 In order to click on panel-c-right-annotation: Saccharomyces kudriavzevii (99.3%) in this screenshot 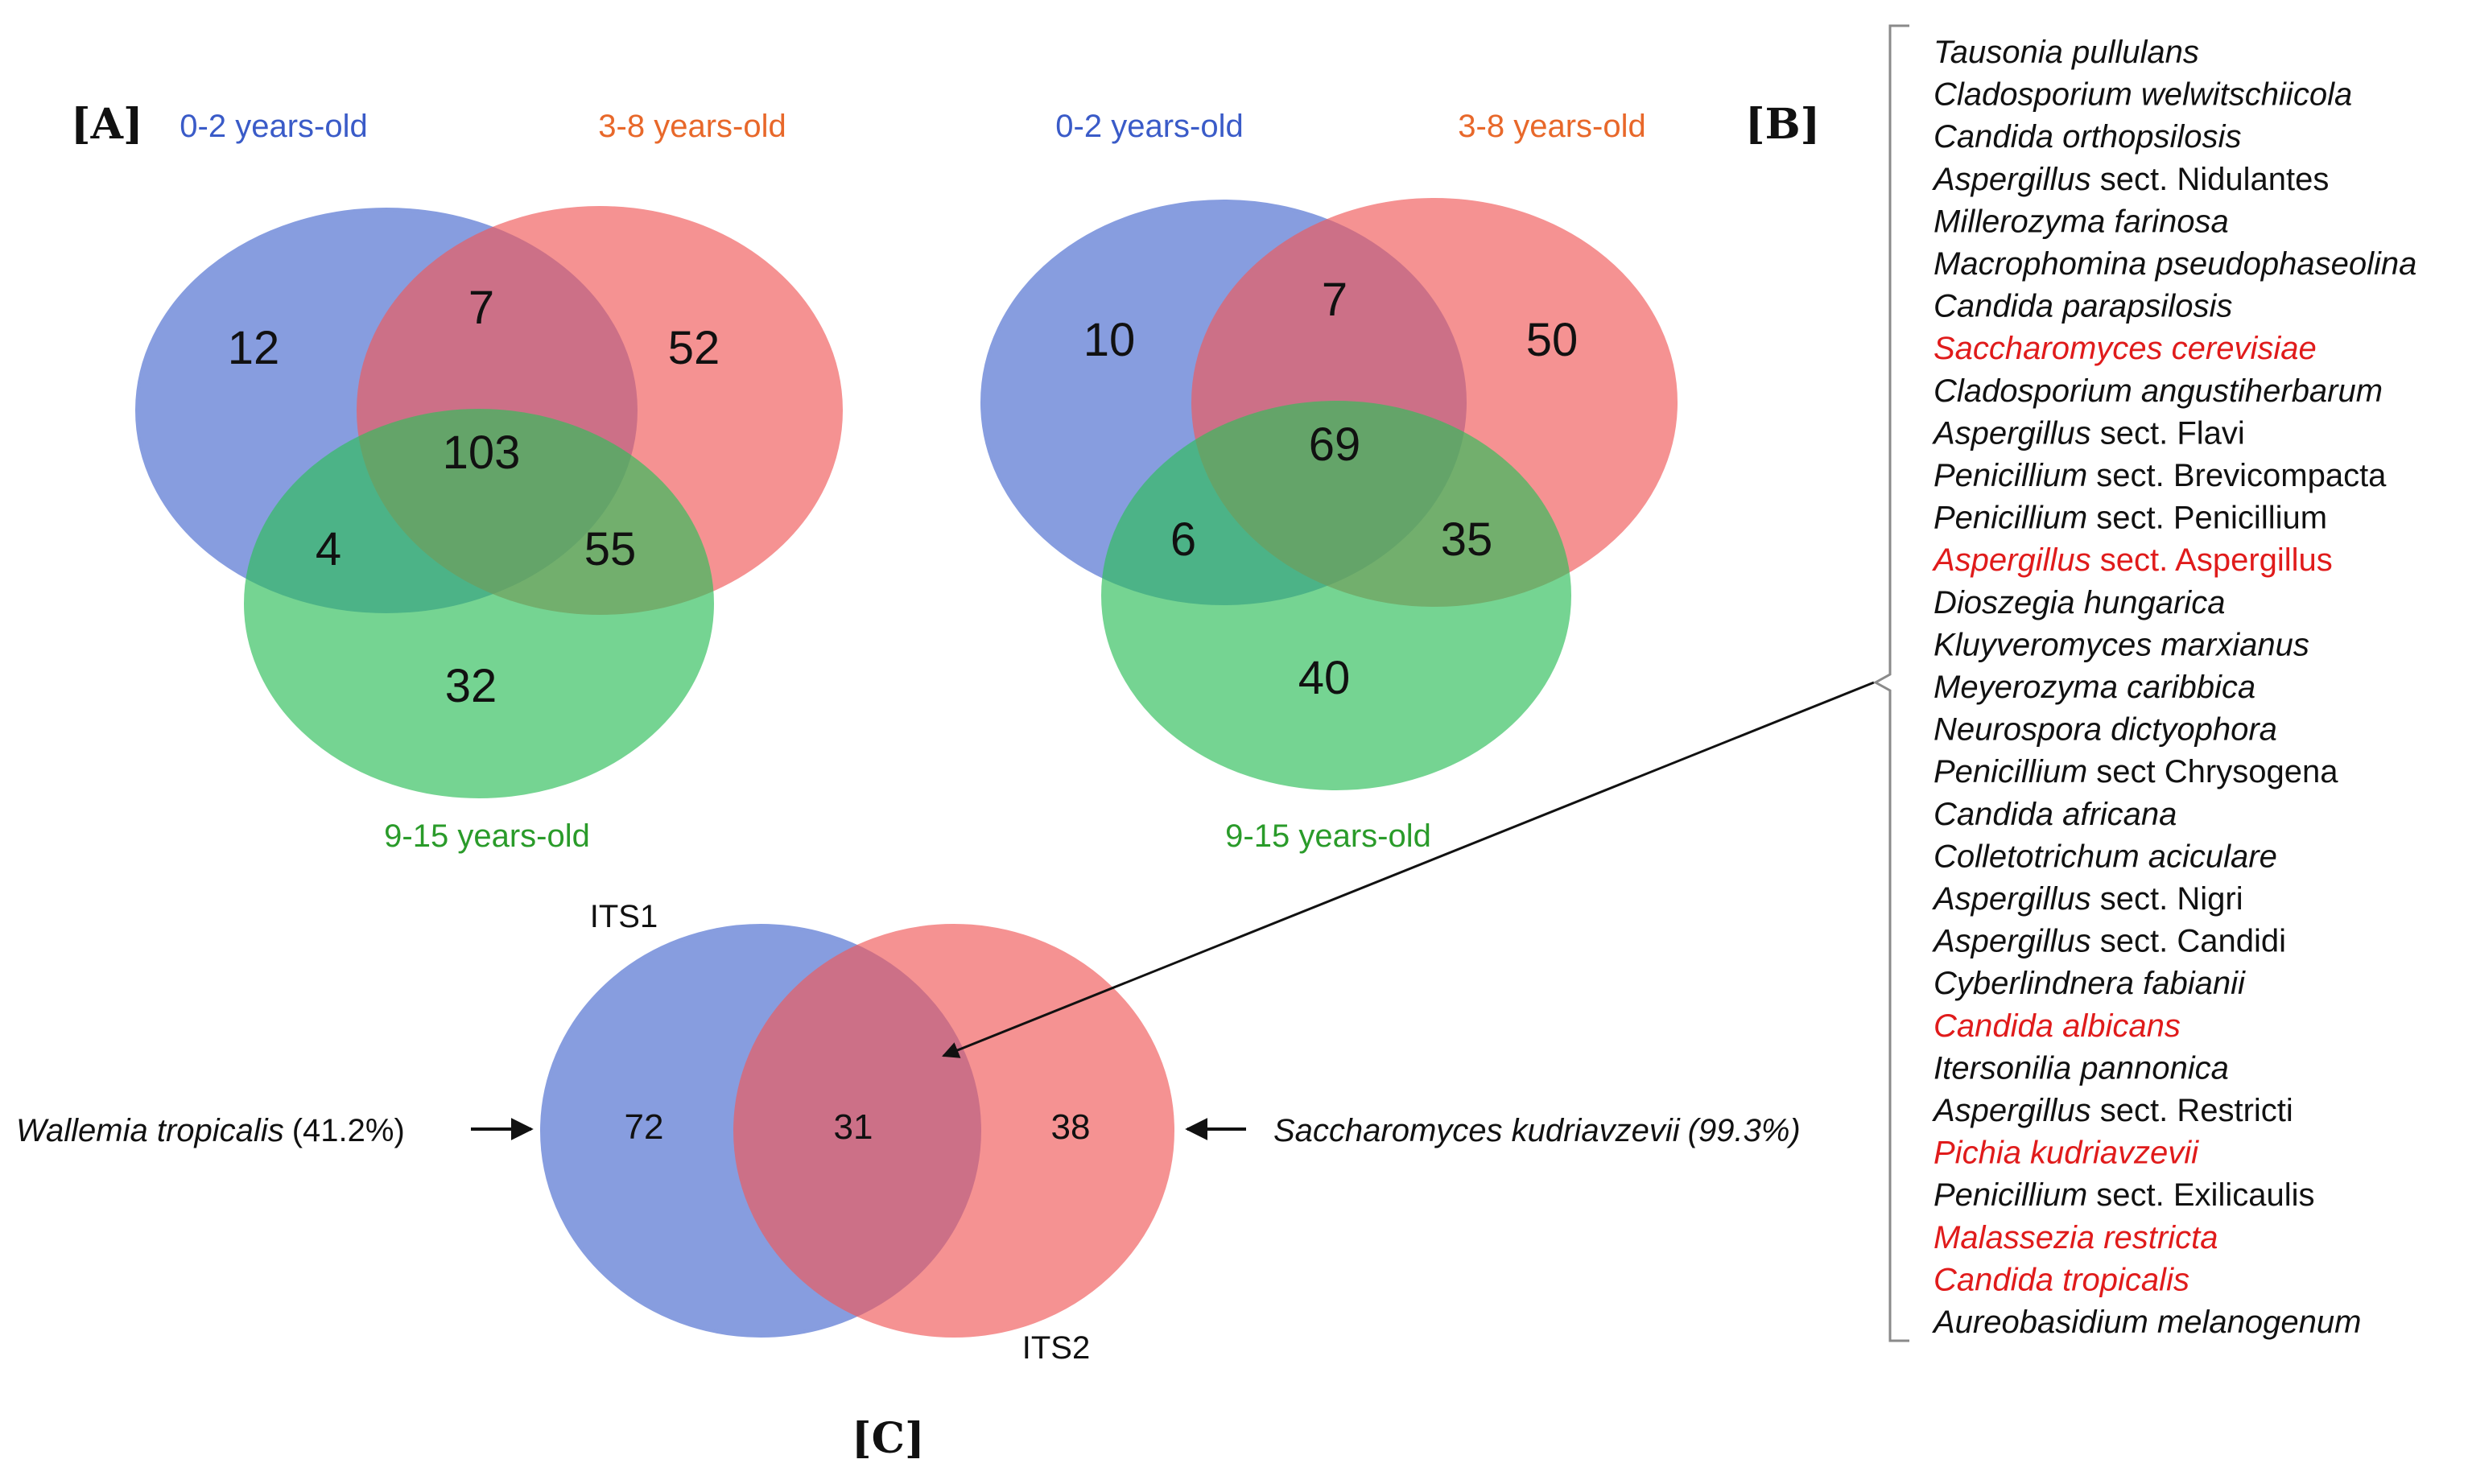, I will do `click(1537, 1130)`.